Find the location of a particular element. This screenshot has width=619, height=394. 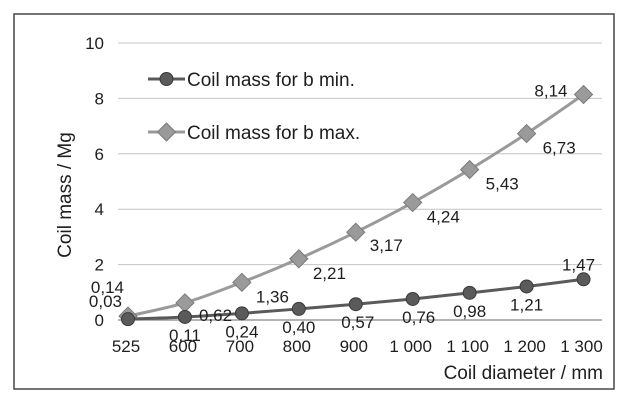

x-axis-title: Coil diameter / mm is located at coordinates (523, 373).